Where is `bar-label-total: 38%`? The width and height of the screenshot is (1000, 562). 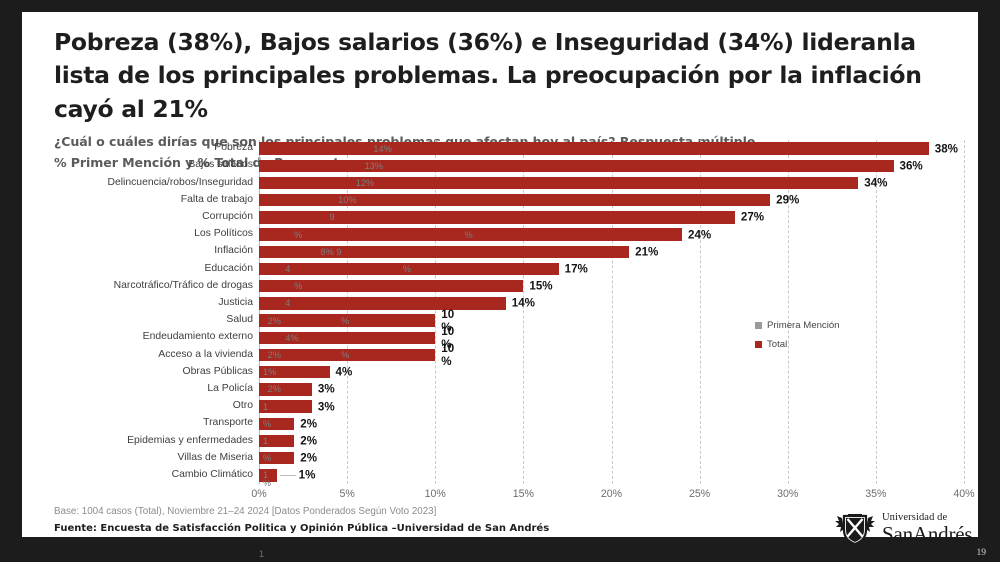
bar-label-total: 38% is located at coordinates (946, 149).